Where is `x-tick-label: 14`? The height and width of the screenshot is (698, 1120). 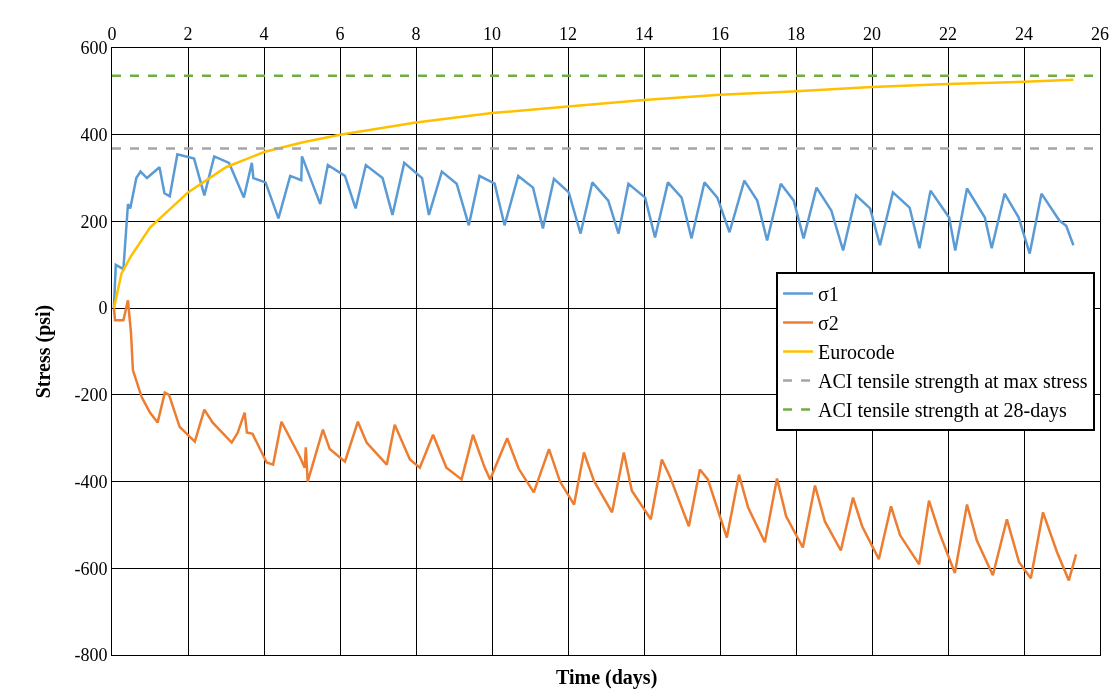
x-tick-label: 14 is located at coordinates (644, 33).